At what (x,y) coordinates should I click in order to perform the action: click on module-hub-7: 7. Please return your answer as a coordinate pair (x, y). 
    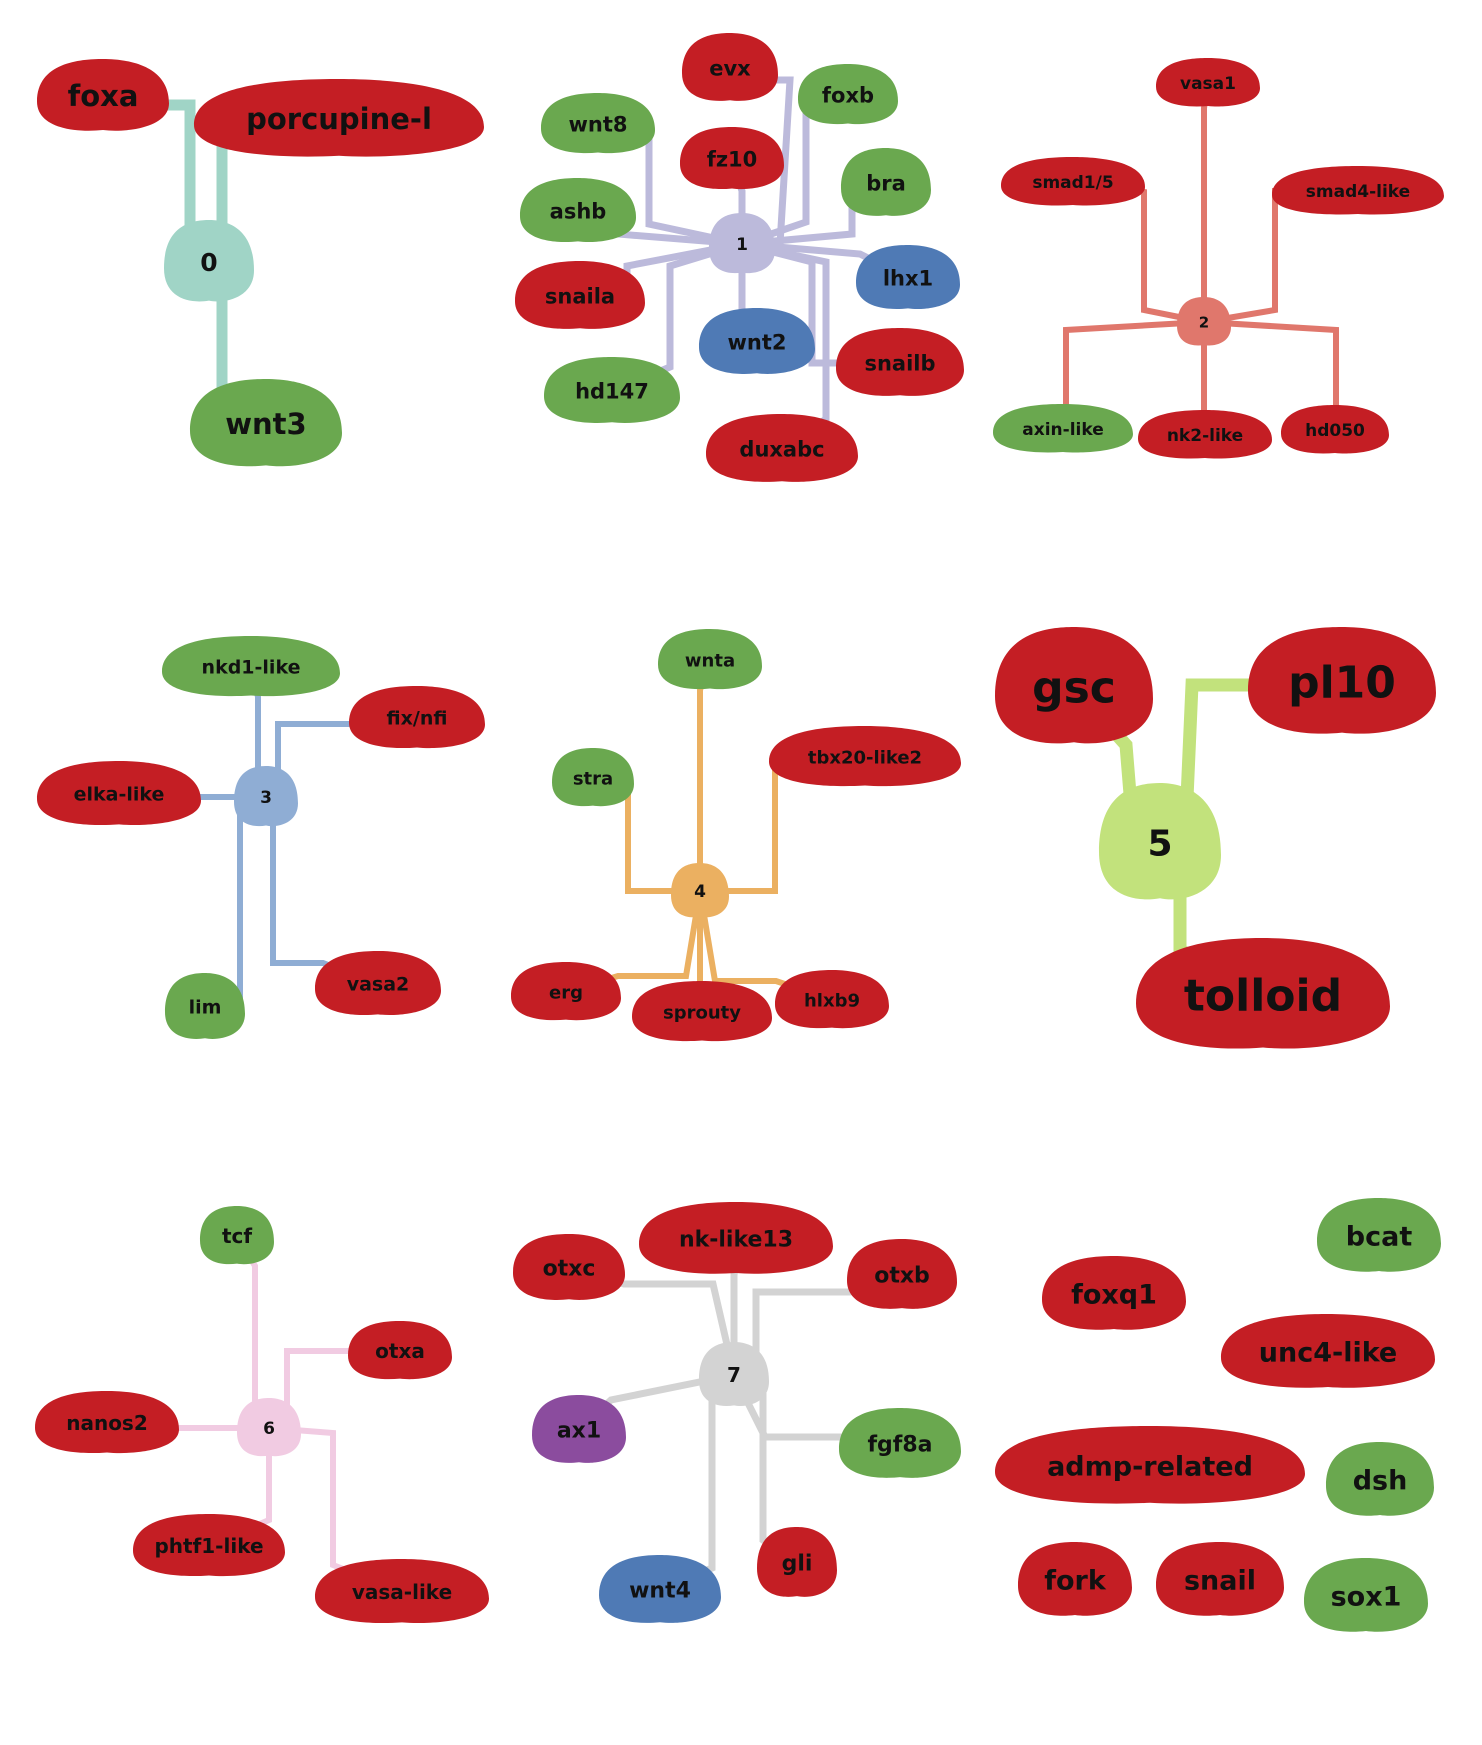
    Looking at the image, I should click on (734, 1374).